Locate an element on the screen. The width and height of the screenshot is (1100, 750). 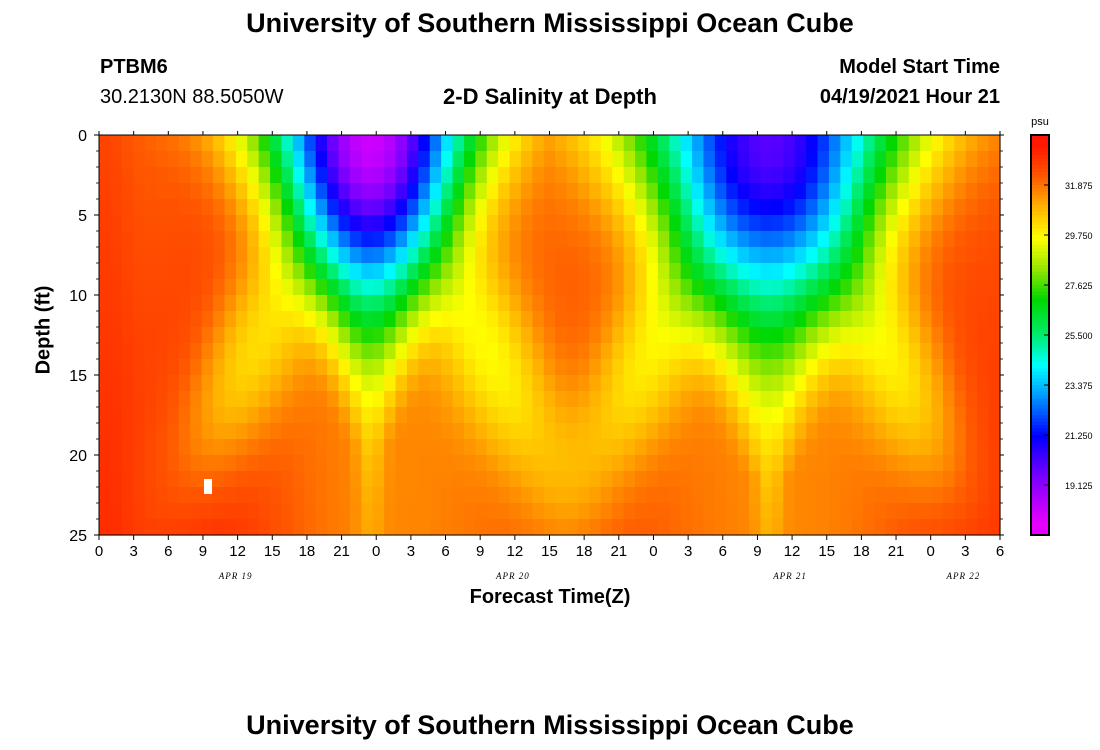
x-tick-label: 18 is located at coordinates (584, 551).